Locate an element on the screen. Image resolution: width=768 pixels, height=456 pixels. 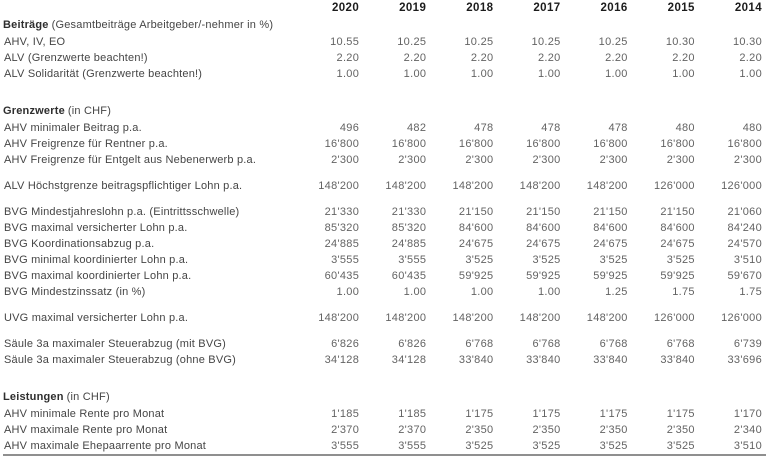
row-label: AHV minimaler Beitrag p.a. is located at coordinates (73, 128).